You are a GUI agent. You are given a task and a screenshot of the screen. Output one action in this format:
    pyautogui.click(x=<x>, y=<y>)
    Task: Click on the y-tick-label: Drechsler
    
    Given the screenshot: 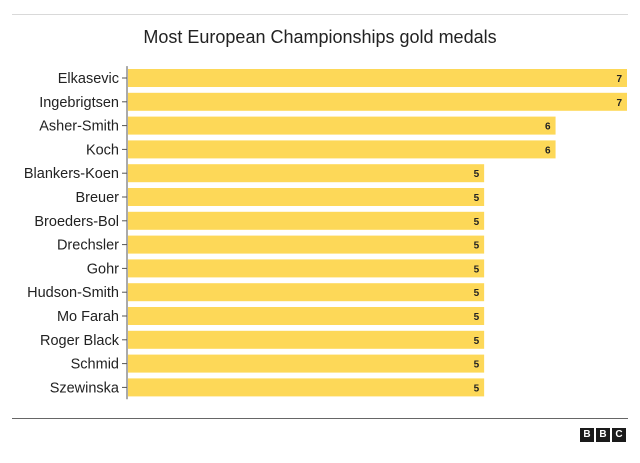 What is the action you would take?
    pyautogui.click(x=88, y=246)
    